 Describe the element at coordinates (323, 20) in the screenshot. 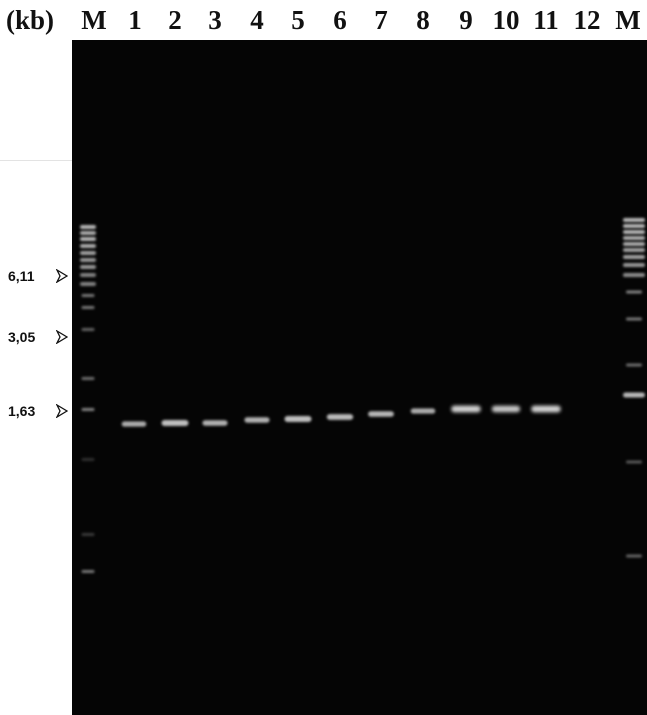

I see `lane-header-row: (kb) M 1 2 3 4 5 6 7 8 9 10 11 12 M` at that location.